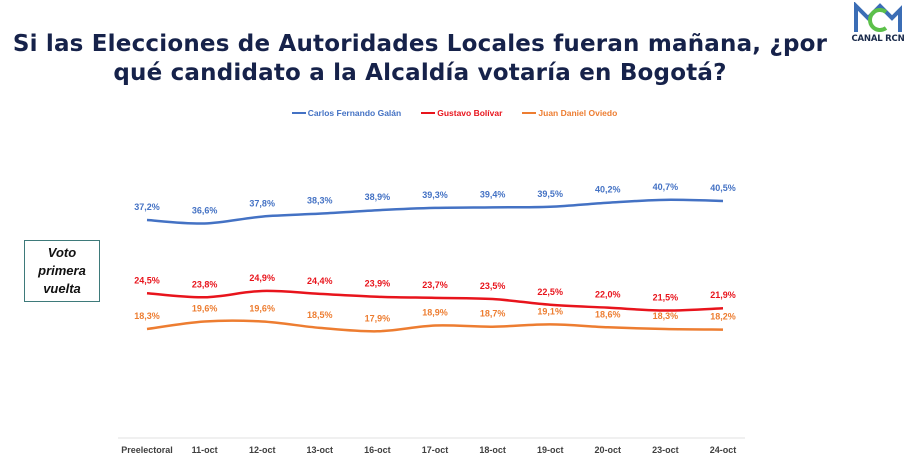  I want to click on data-label: 36,6%, so click(205, 210).